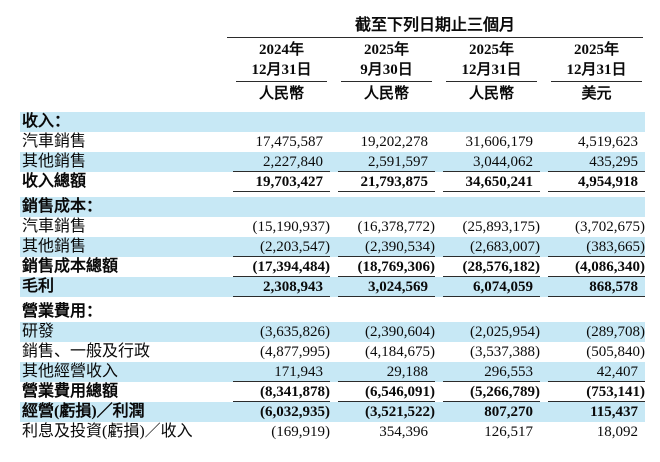  Describe the element at coordinates (295, 352) in the screenshot. I see `value-cell: (4,877,995)` at that location.